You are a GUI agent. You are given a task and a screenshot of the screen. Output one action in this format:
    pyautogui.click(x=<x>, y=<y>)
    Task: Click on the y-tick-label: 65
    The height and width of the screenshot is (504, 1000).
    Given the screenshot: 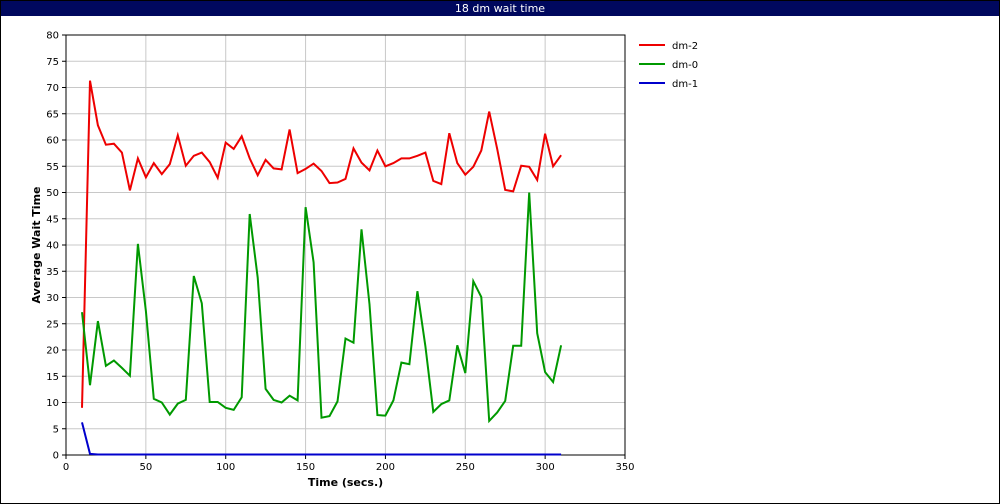 What is the action you would take?
    pyautogui.click(x=52, y=114)
    